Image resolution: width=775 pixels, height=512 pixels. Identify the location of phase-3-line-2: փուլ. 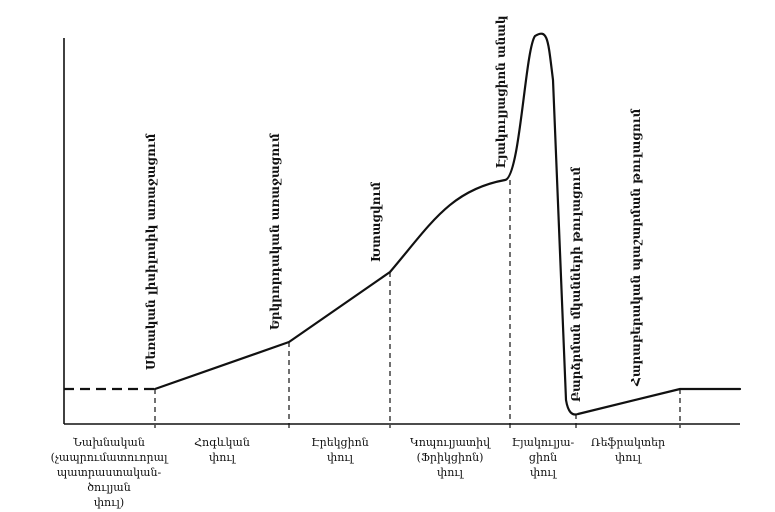
(341, 457).